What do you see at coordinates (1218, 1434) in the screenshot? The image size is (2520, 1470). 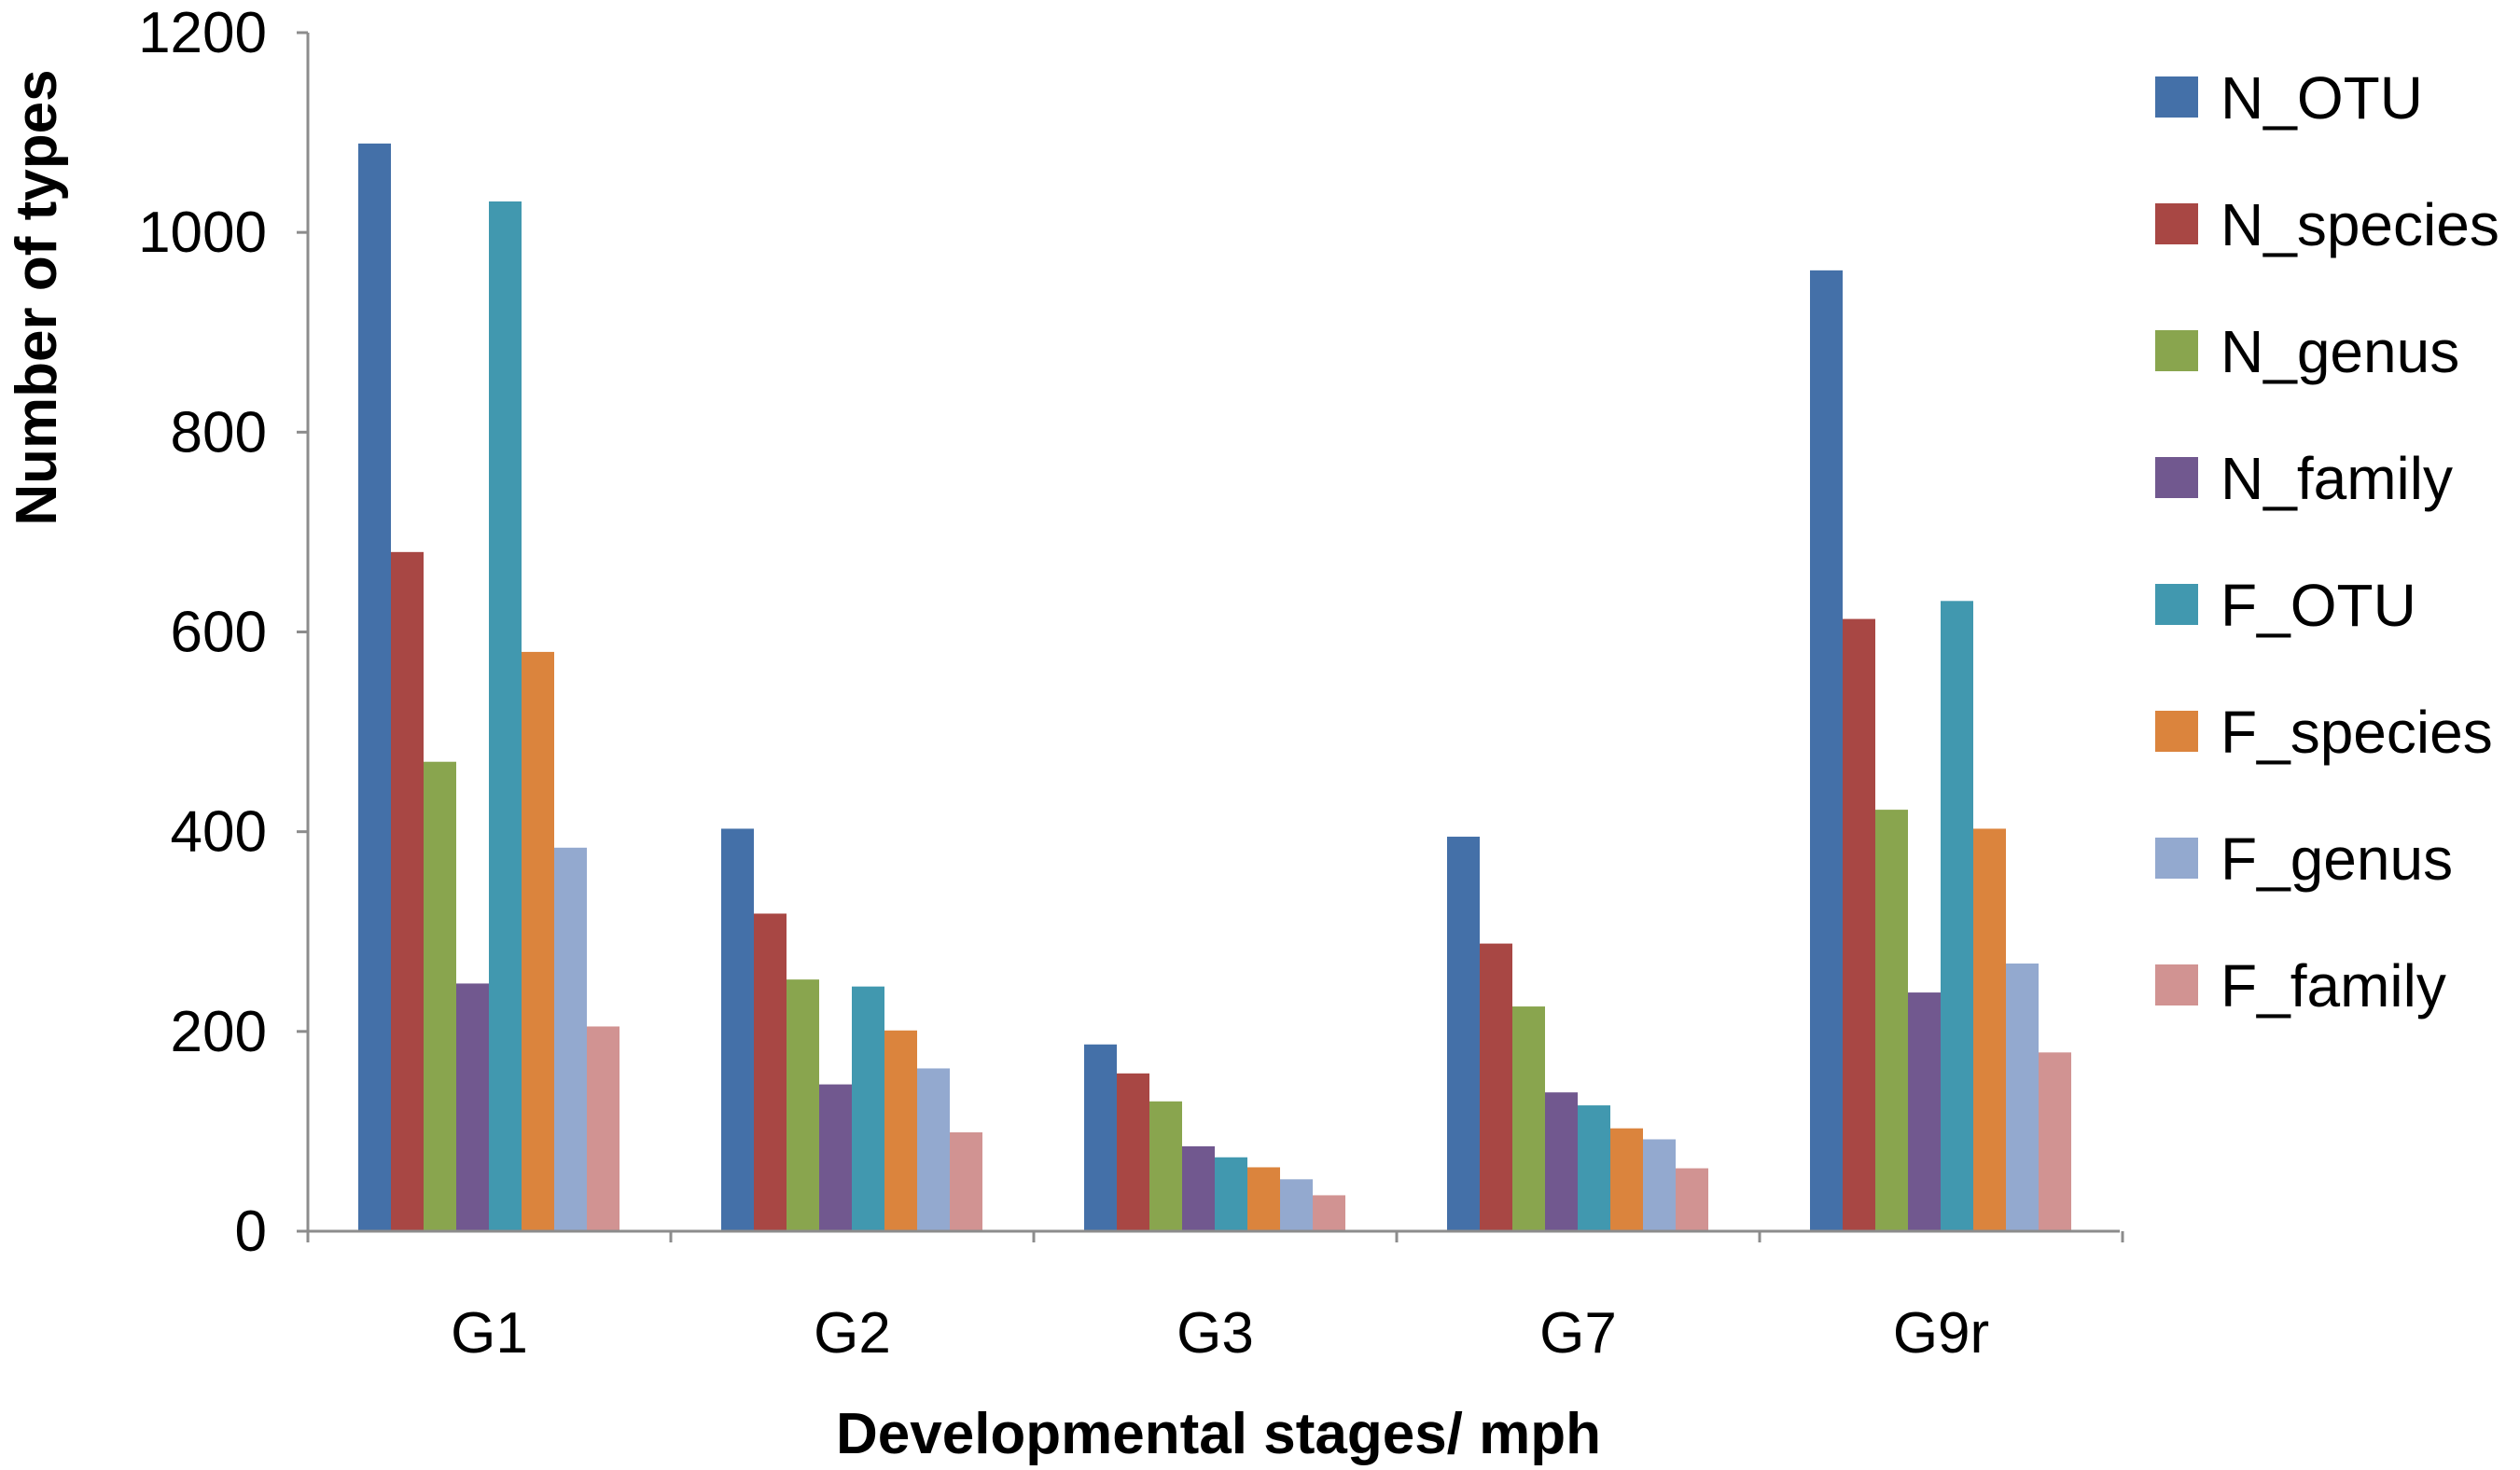 I see `x-axis-title: Developmental stages/ mph` at bounding box center [1218, 1434].